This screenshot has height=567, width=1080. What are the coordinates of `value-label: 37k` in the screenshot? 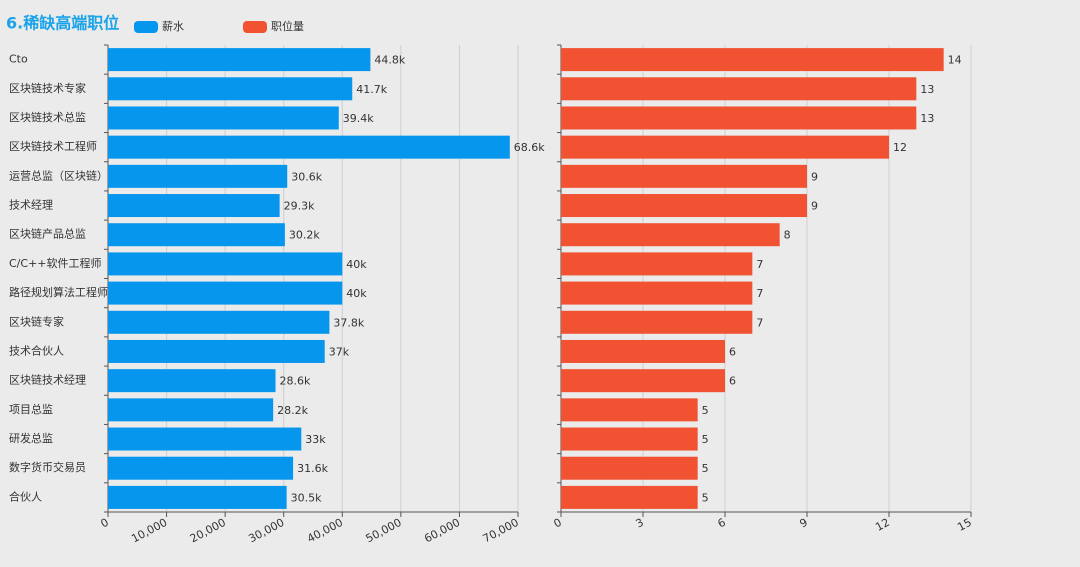 It's located at (339, 351).